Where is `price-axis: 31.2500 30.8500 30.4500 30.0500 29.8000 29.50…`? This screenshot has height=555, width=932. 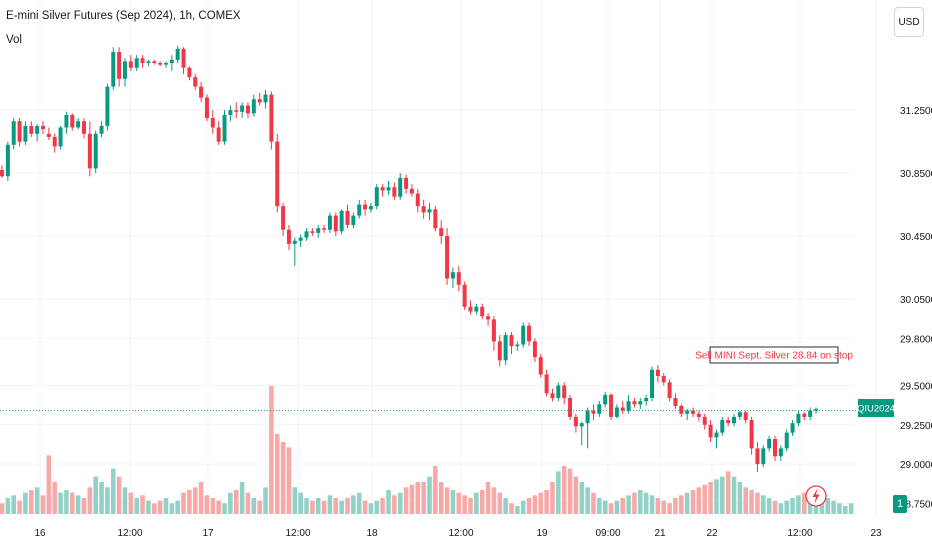 price-axis: 31.2500 30.8500 30.4500 30.0500 29.8000 29.50… is located at coordinates (916, 308).